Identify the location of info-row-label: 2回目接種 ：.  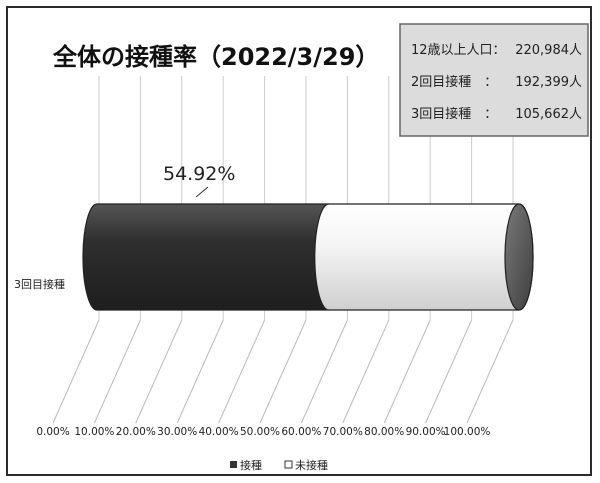
(454, 82).